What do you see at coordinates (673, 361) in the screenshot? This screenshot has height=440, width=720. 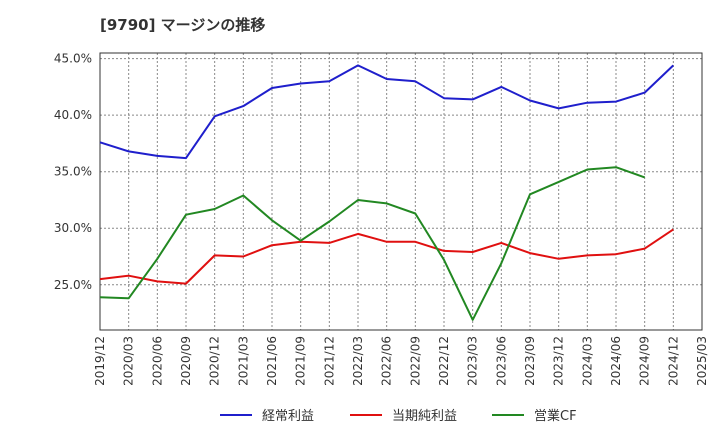 I see `x-tick-label: 2024/12` at bounding box center [673, 361].